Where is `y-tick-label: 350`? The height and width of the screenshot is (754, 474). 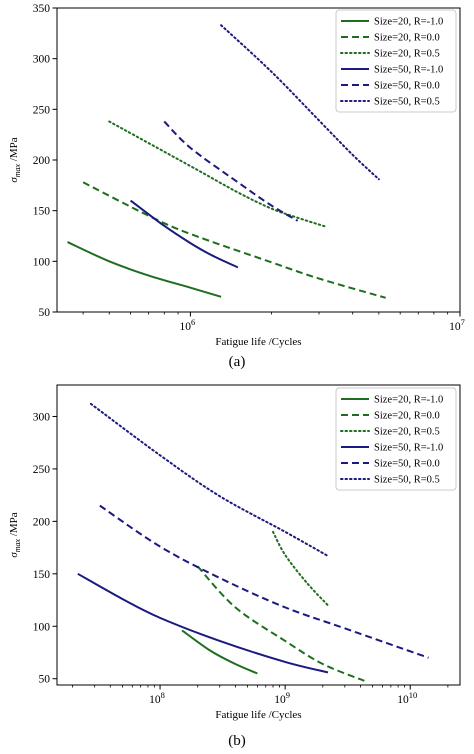 y-tick-label: 350 is located at coordinates (42, 9).